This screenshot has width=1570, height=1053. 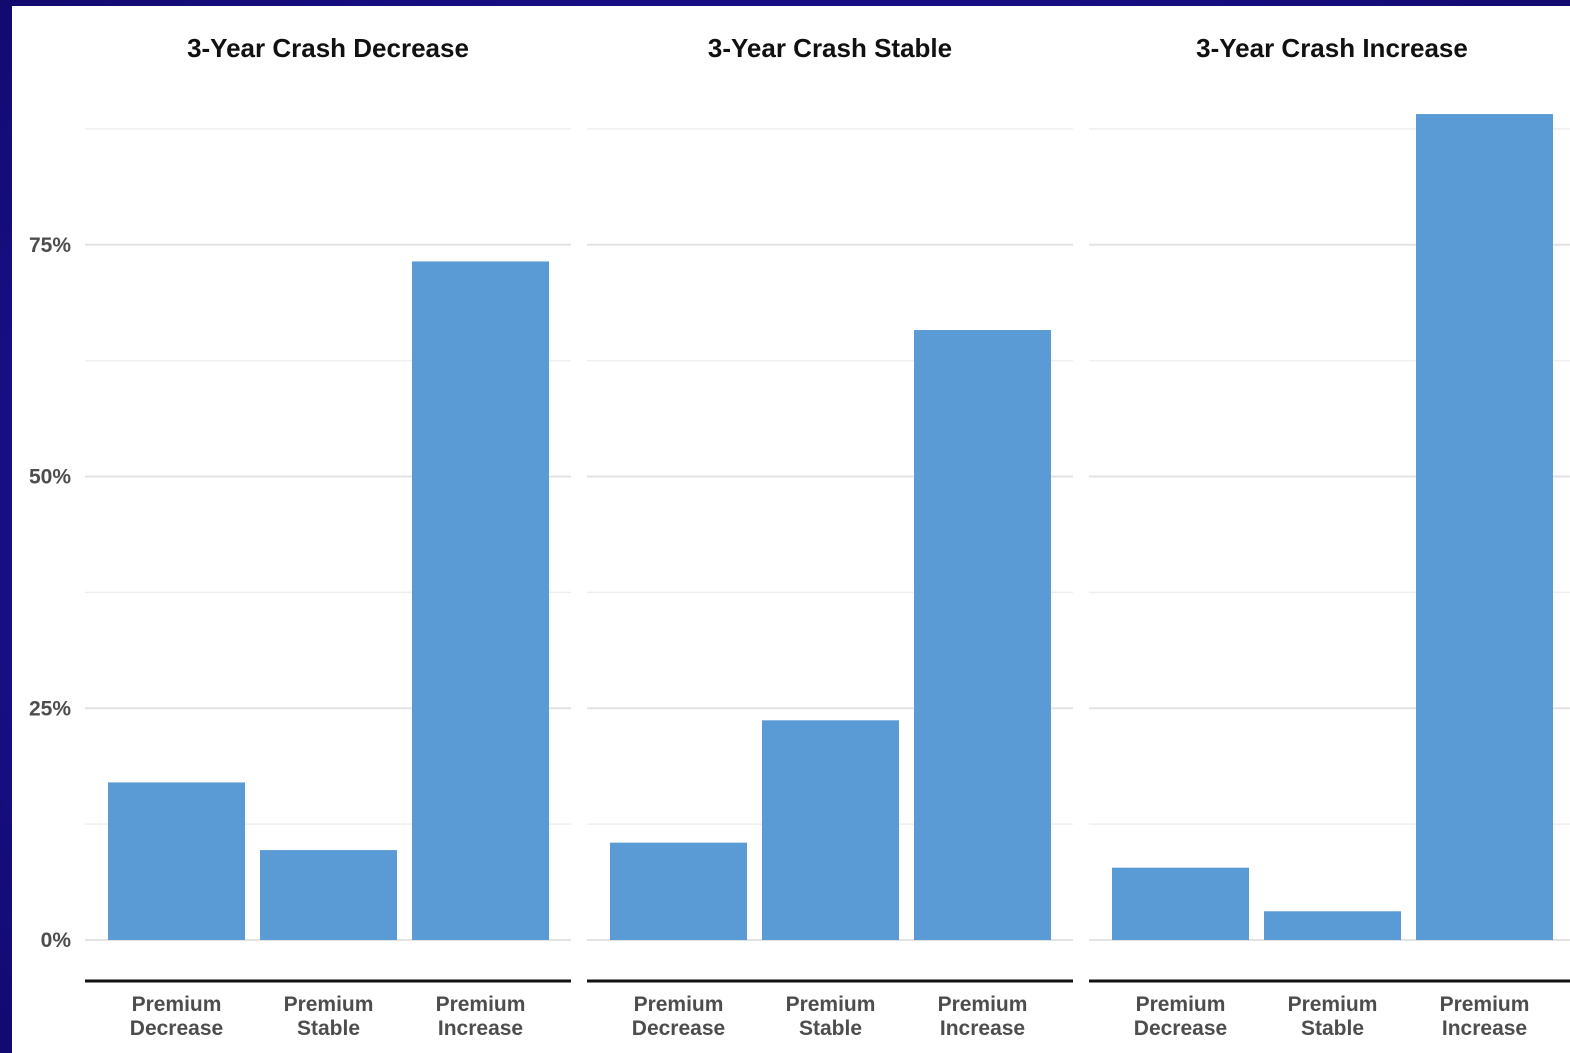 I want to click on panel-title: 3-Year Crash Stable, so click(x=830, y=48).